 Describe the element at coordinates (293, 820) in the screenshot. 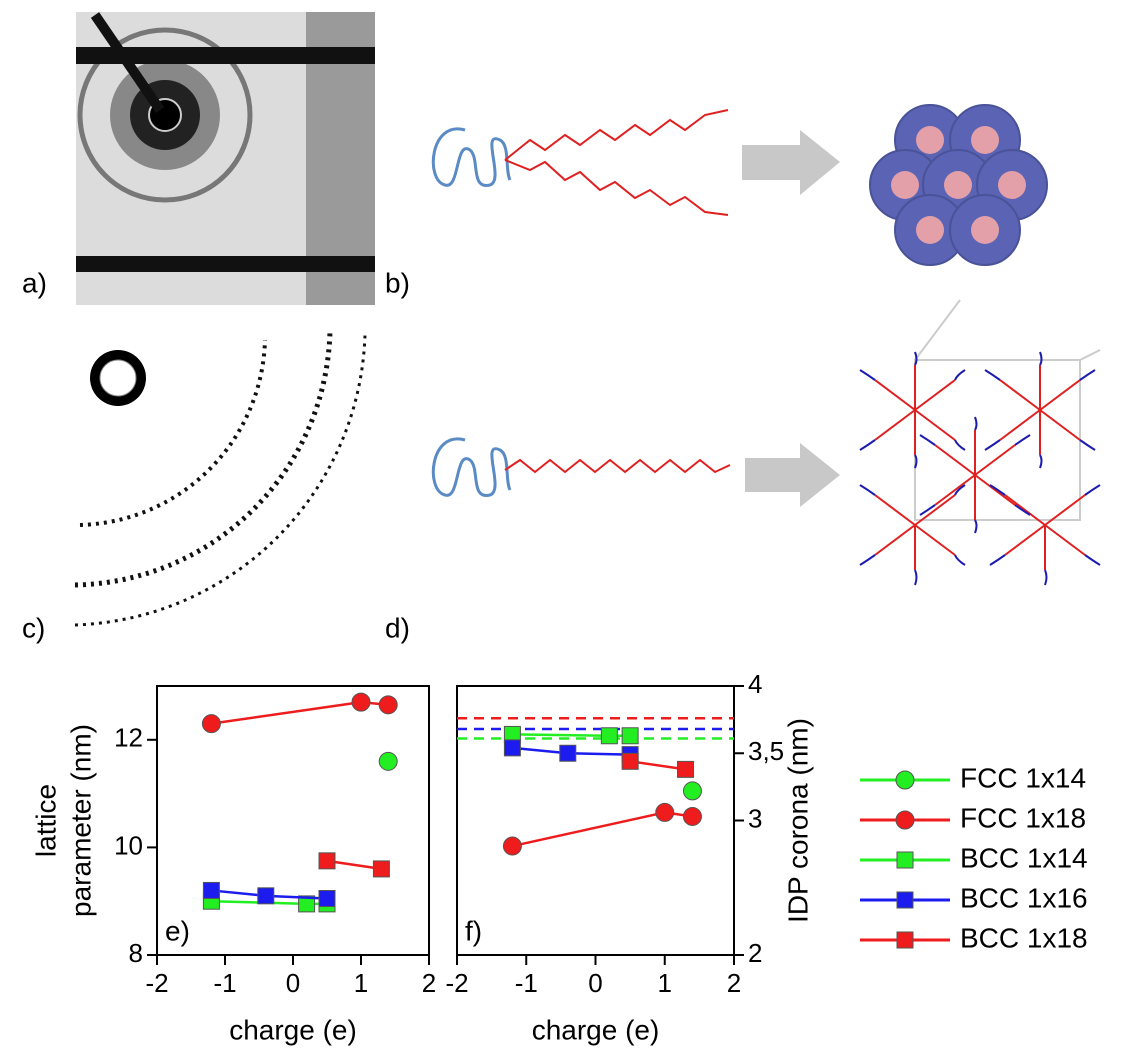

I see `plot-frame` at that location.